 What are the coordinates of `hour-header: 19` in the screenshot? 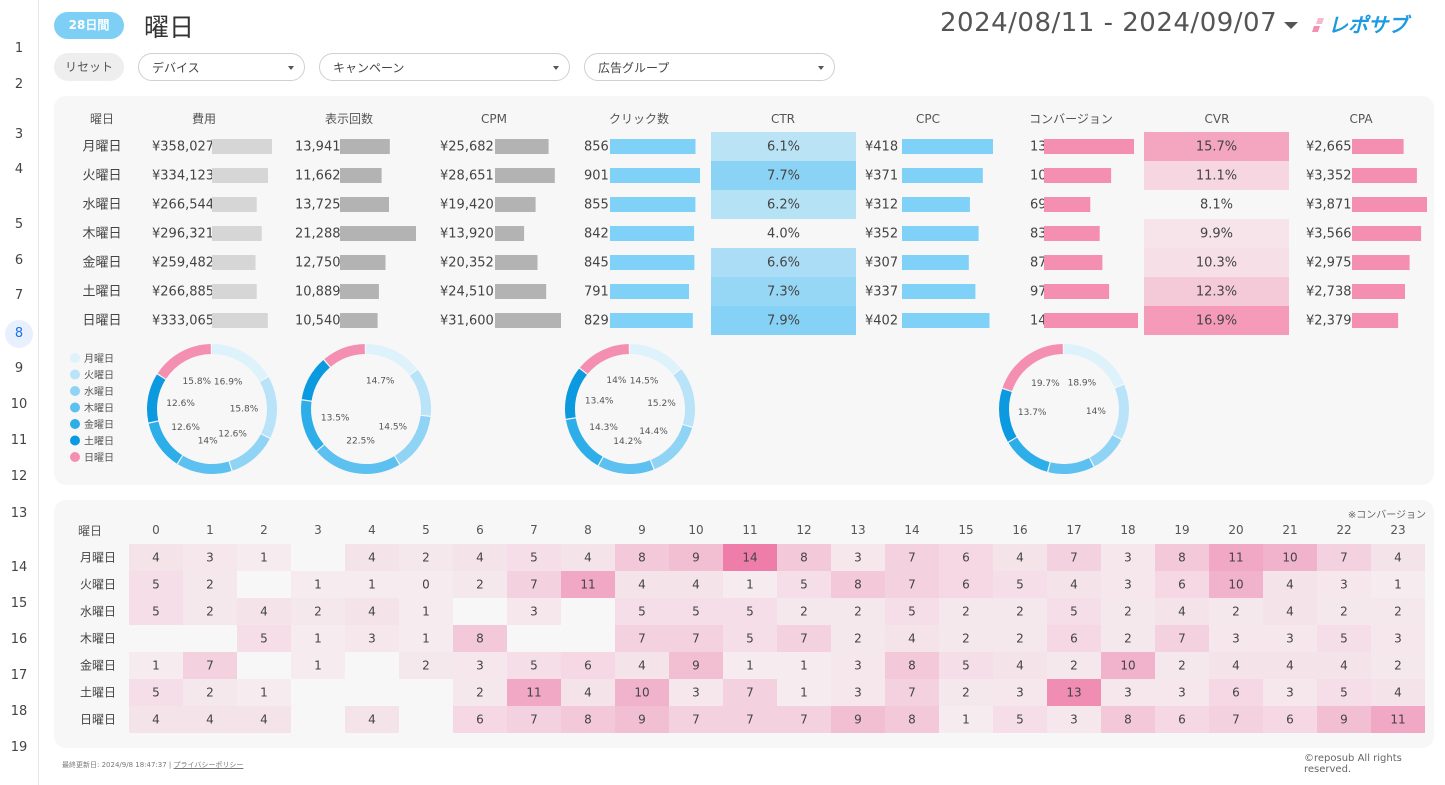 It's located at (1181, 530).